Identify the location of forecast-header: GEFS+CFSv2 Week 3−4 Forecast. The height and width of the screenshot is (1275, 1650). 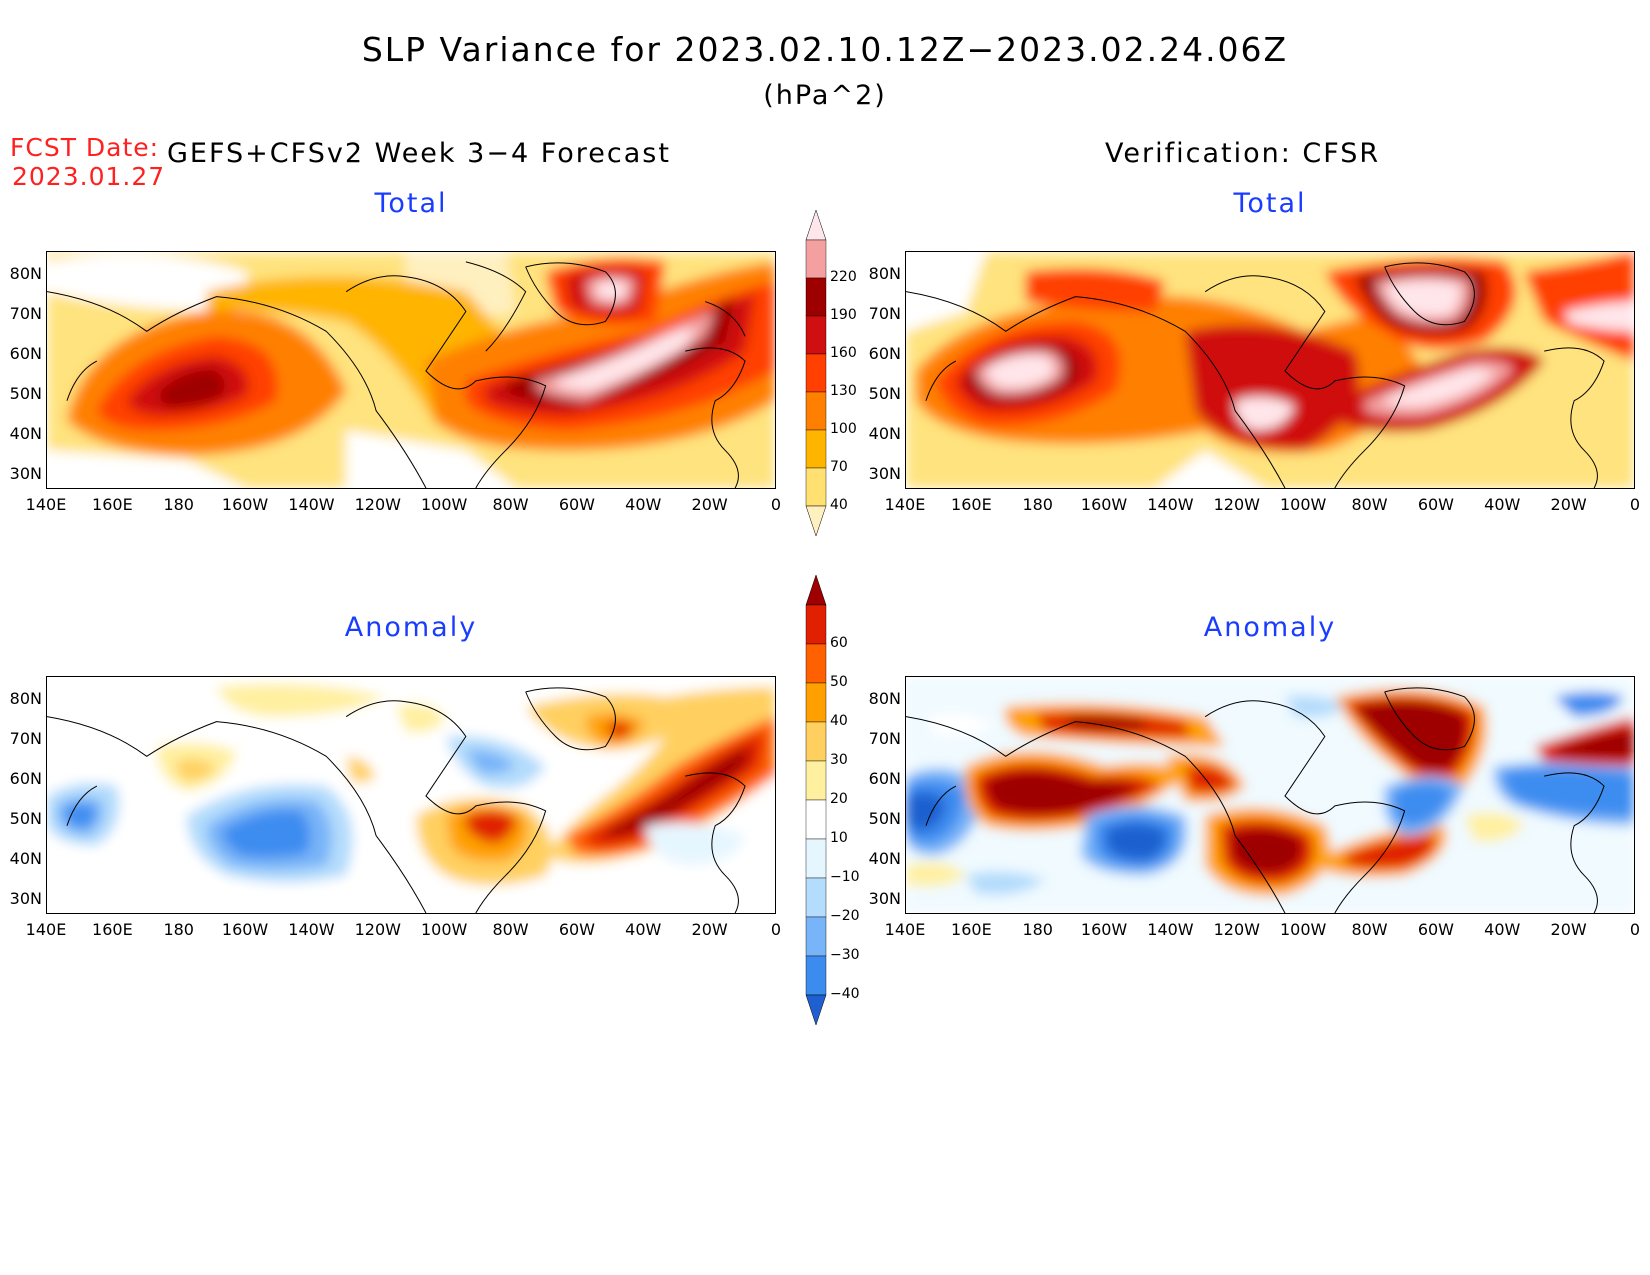
(419, 153).